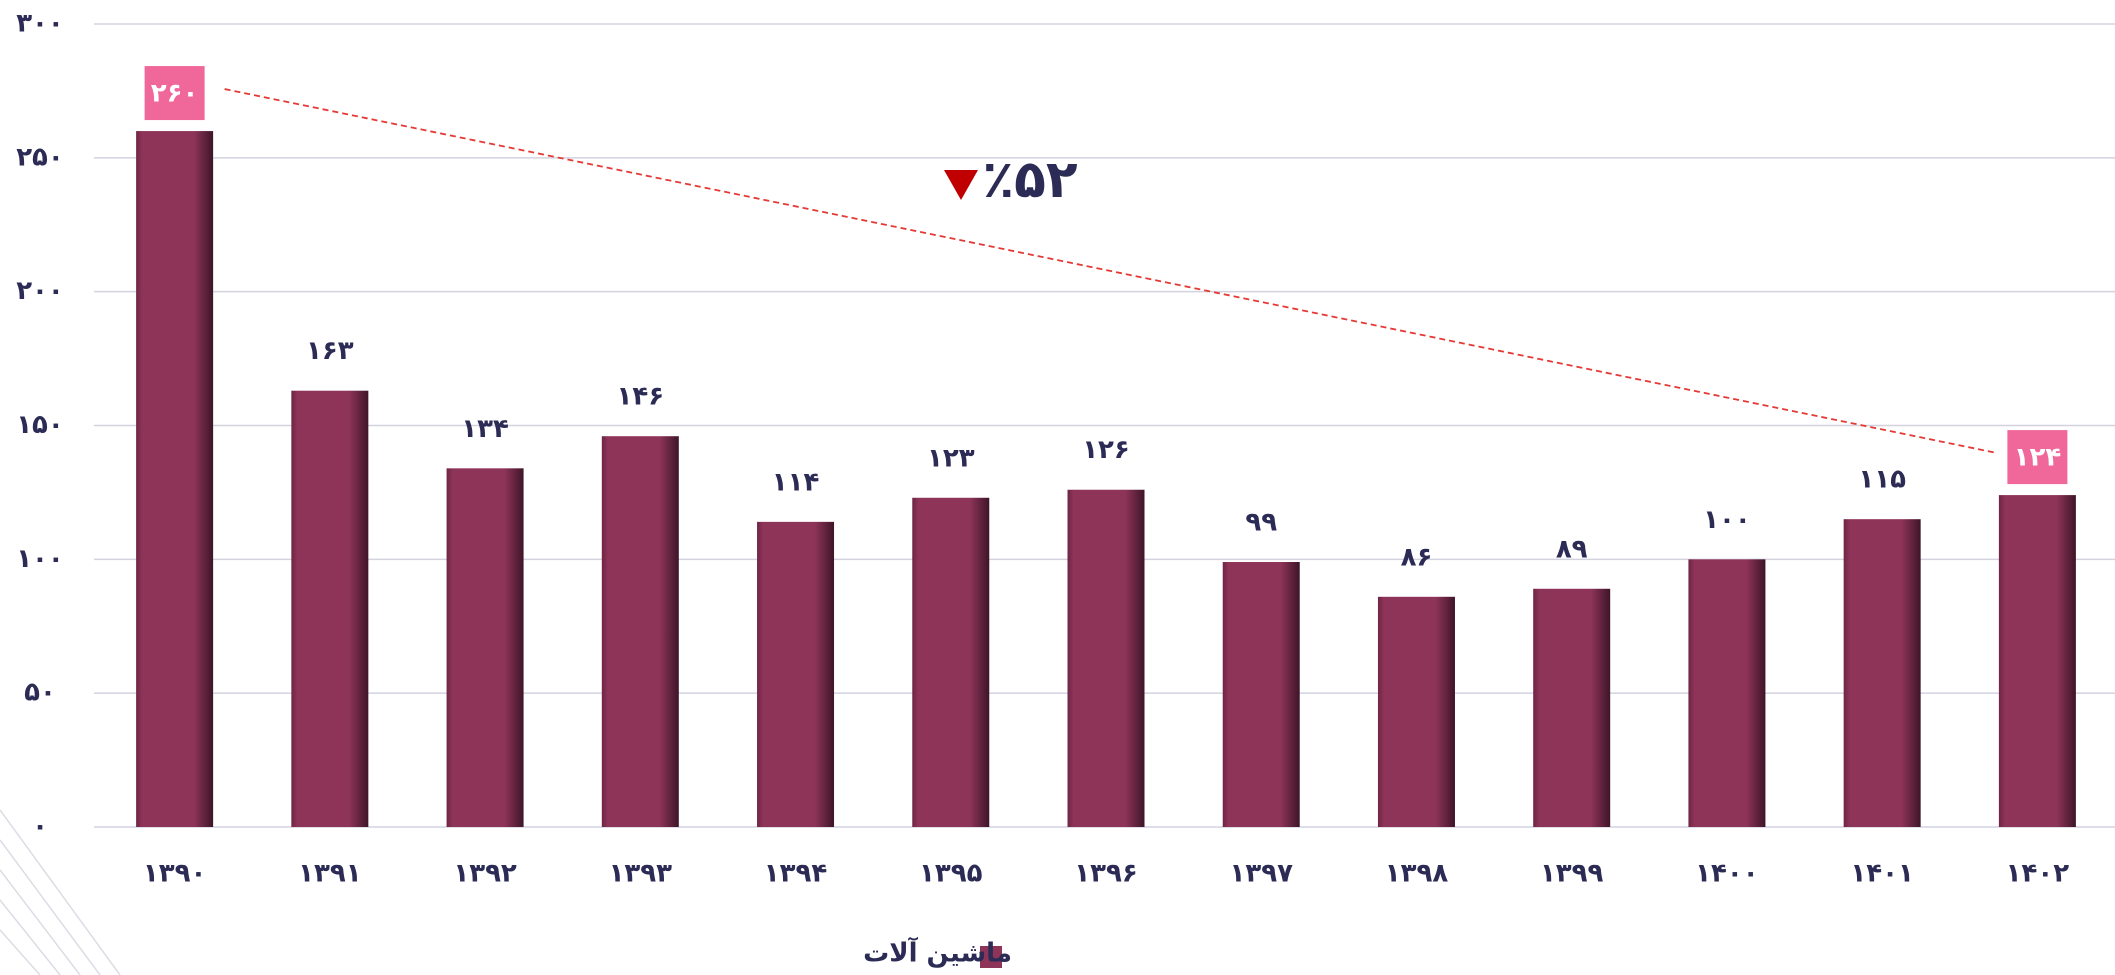 The height and width of the screenshot is (975, 2115). What do you see at coordinates (1881, 874) in the screenshot?
I see `x-tick-label: ۱۴۰۱` at bounding box center [1881, 874].